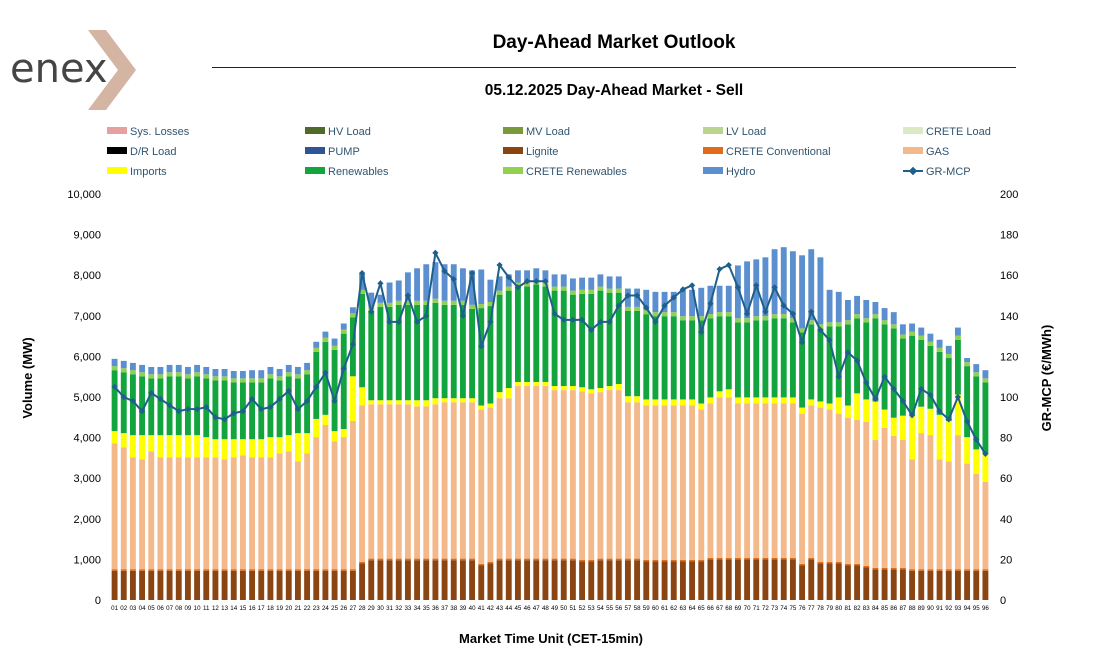  I want to click on y2-tick-label: 160, so click(1009, 276).